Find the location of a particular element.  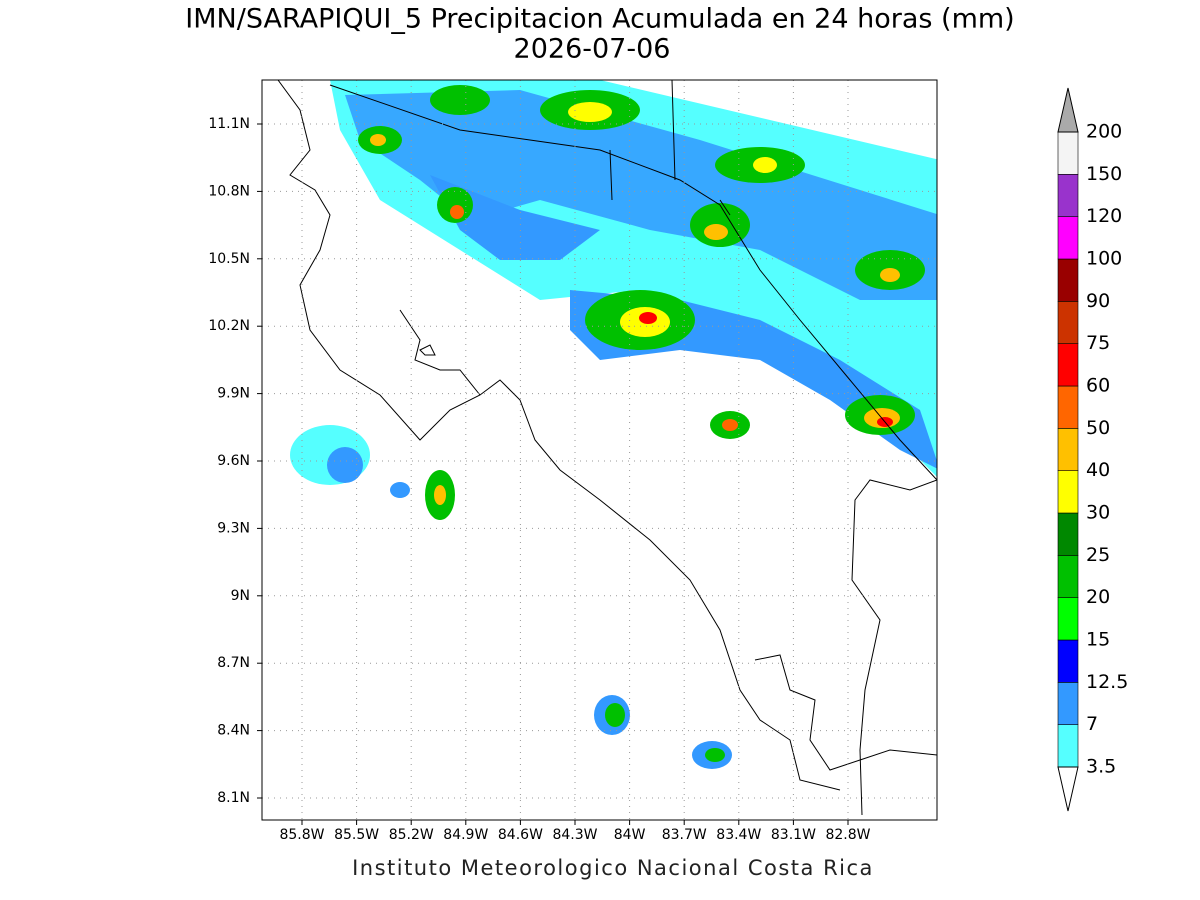

lat-label: 9N is located at coordinates (240, 596).